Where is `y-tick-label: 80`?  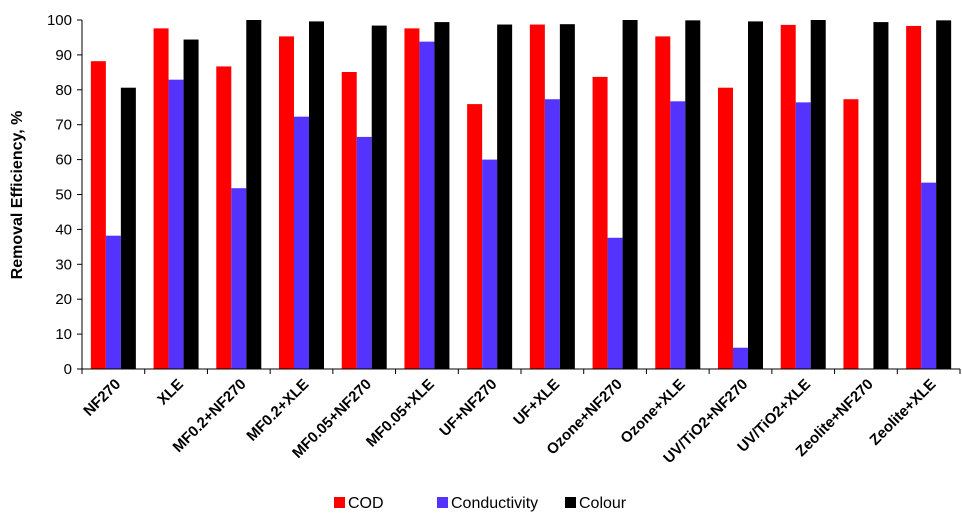 y-tick-label: 80 is located at coordinates (63, 90).